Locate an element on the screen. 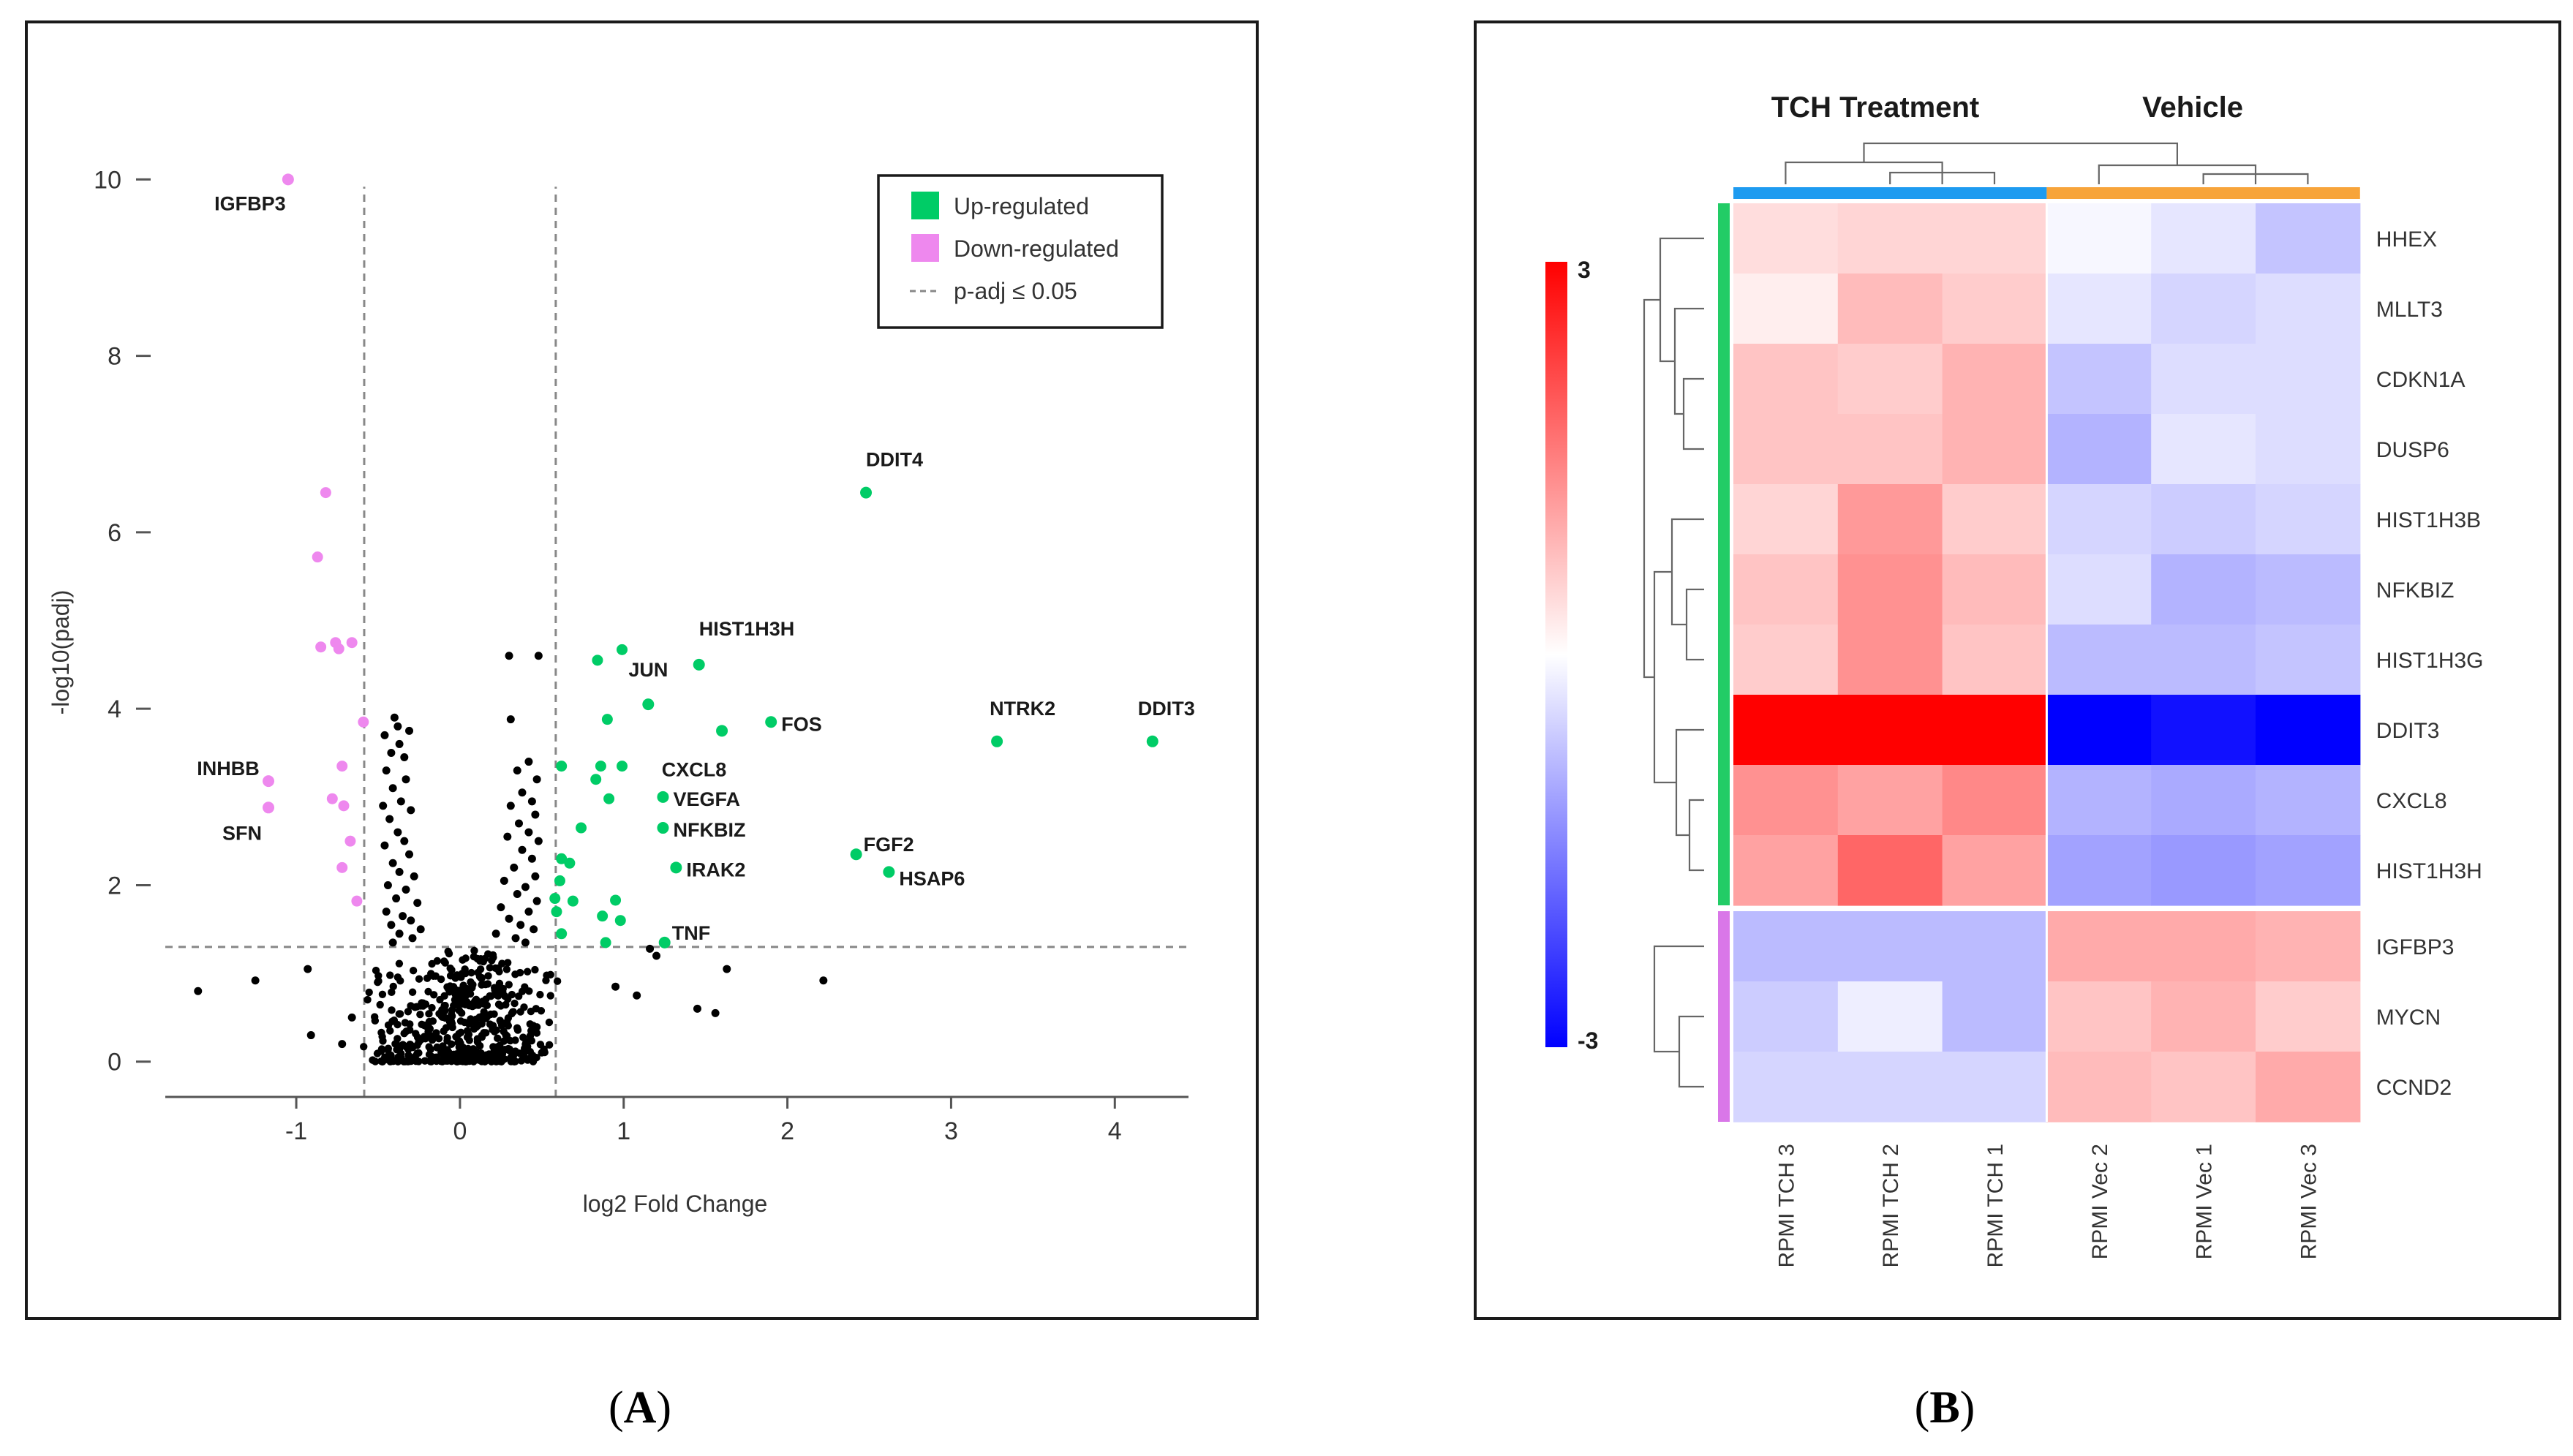  color-scale-min-label: -3 is located at coordinates (1588, 1040).